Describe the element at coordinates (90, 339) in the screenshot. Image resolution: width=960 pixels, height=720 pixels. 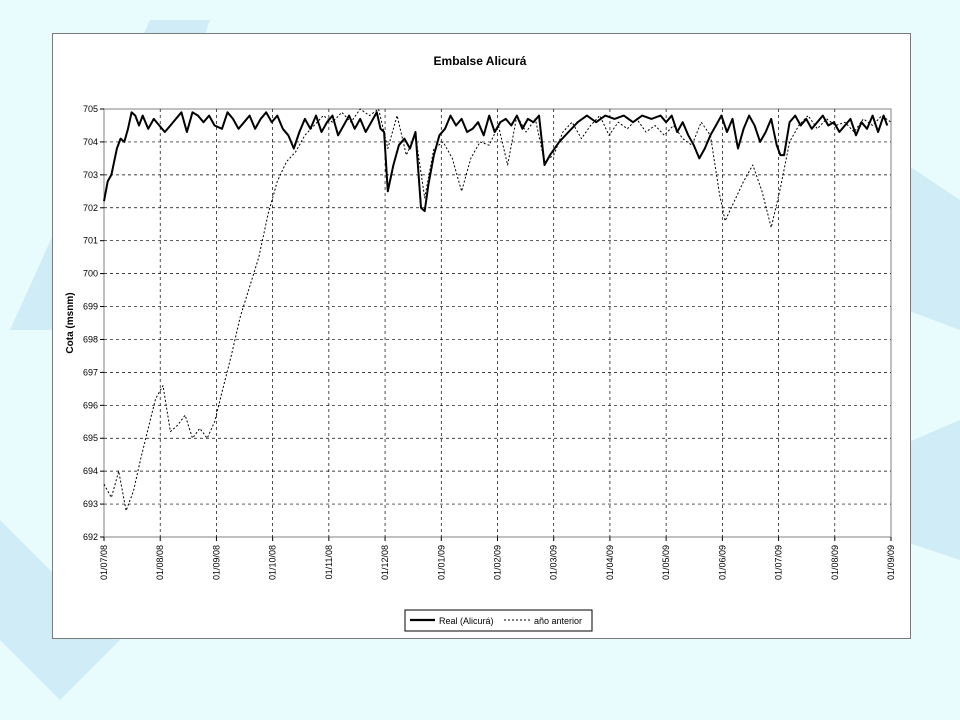
I see `y-tick-label: 698` at that location.